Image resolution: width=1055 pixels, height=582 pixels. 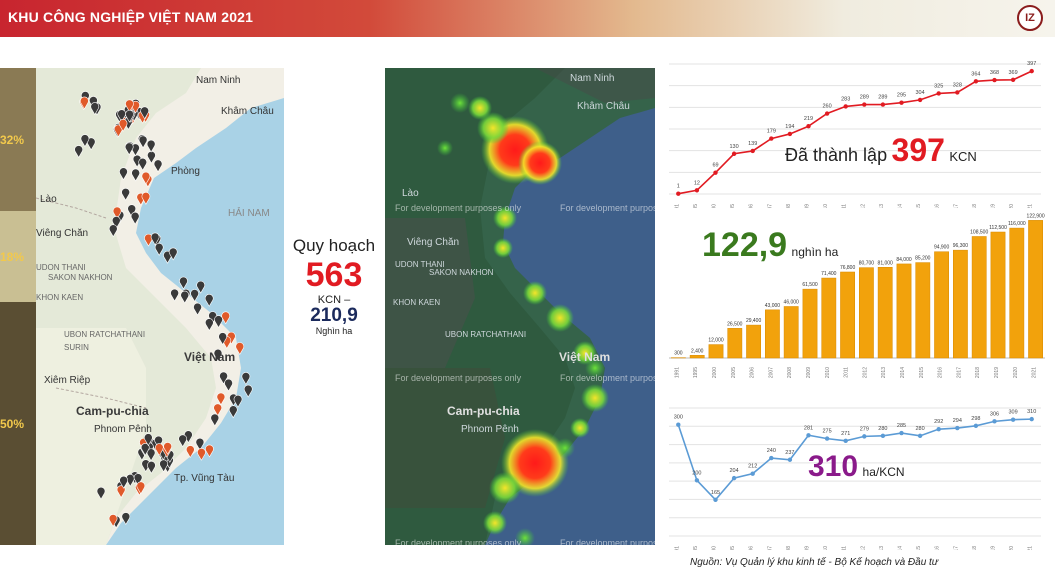 What do you see at coordinates (18, 423) in the screenshot?
I see `share-band-south: 50%` at bounding box center [18, 423].